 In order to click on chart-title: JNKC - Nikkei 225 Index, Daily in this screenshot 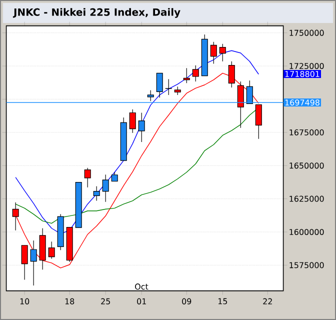, I will do `click(96, 13)`.